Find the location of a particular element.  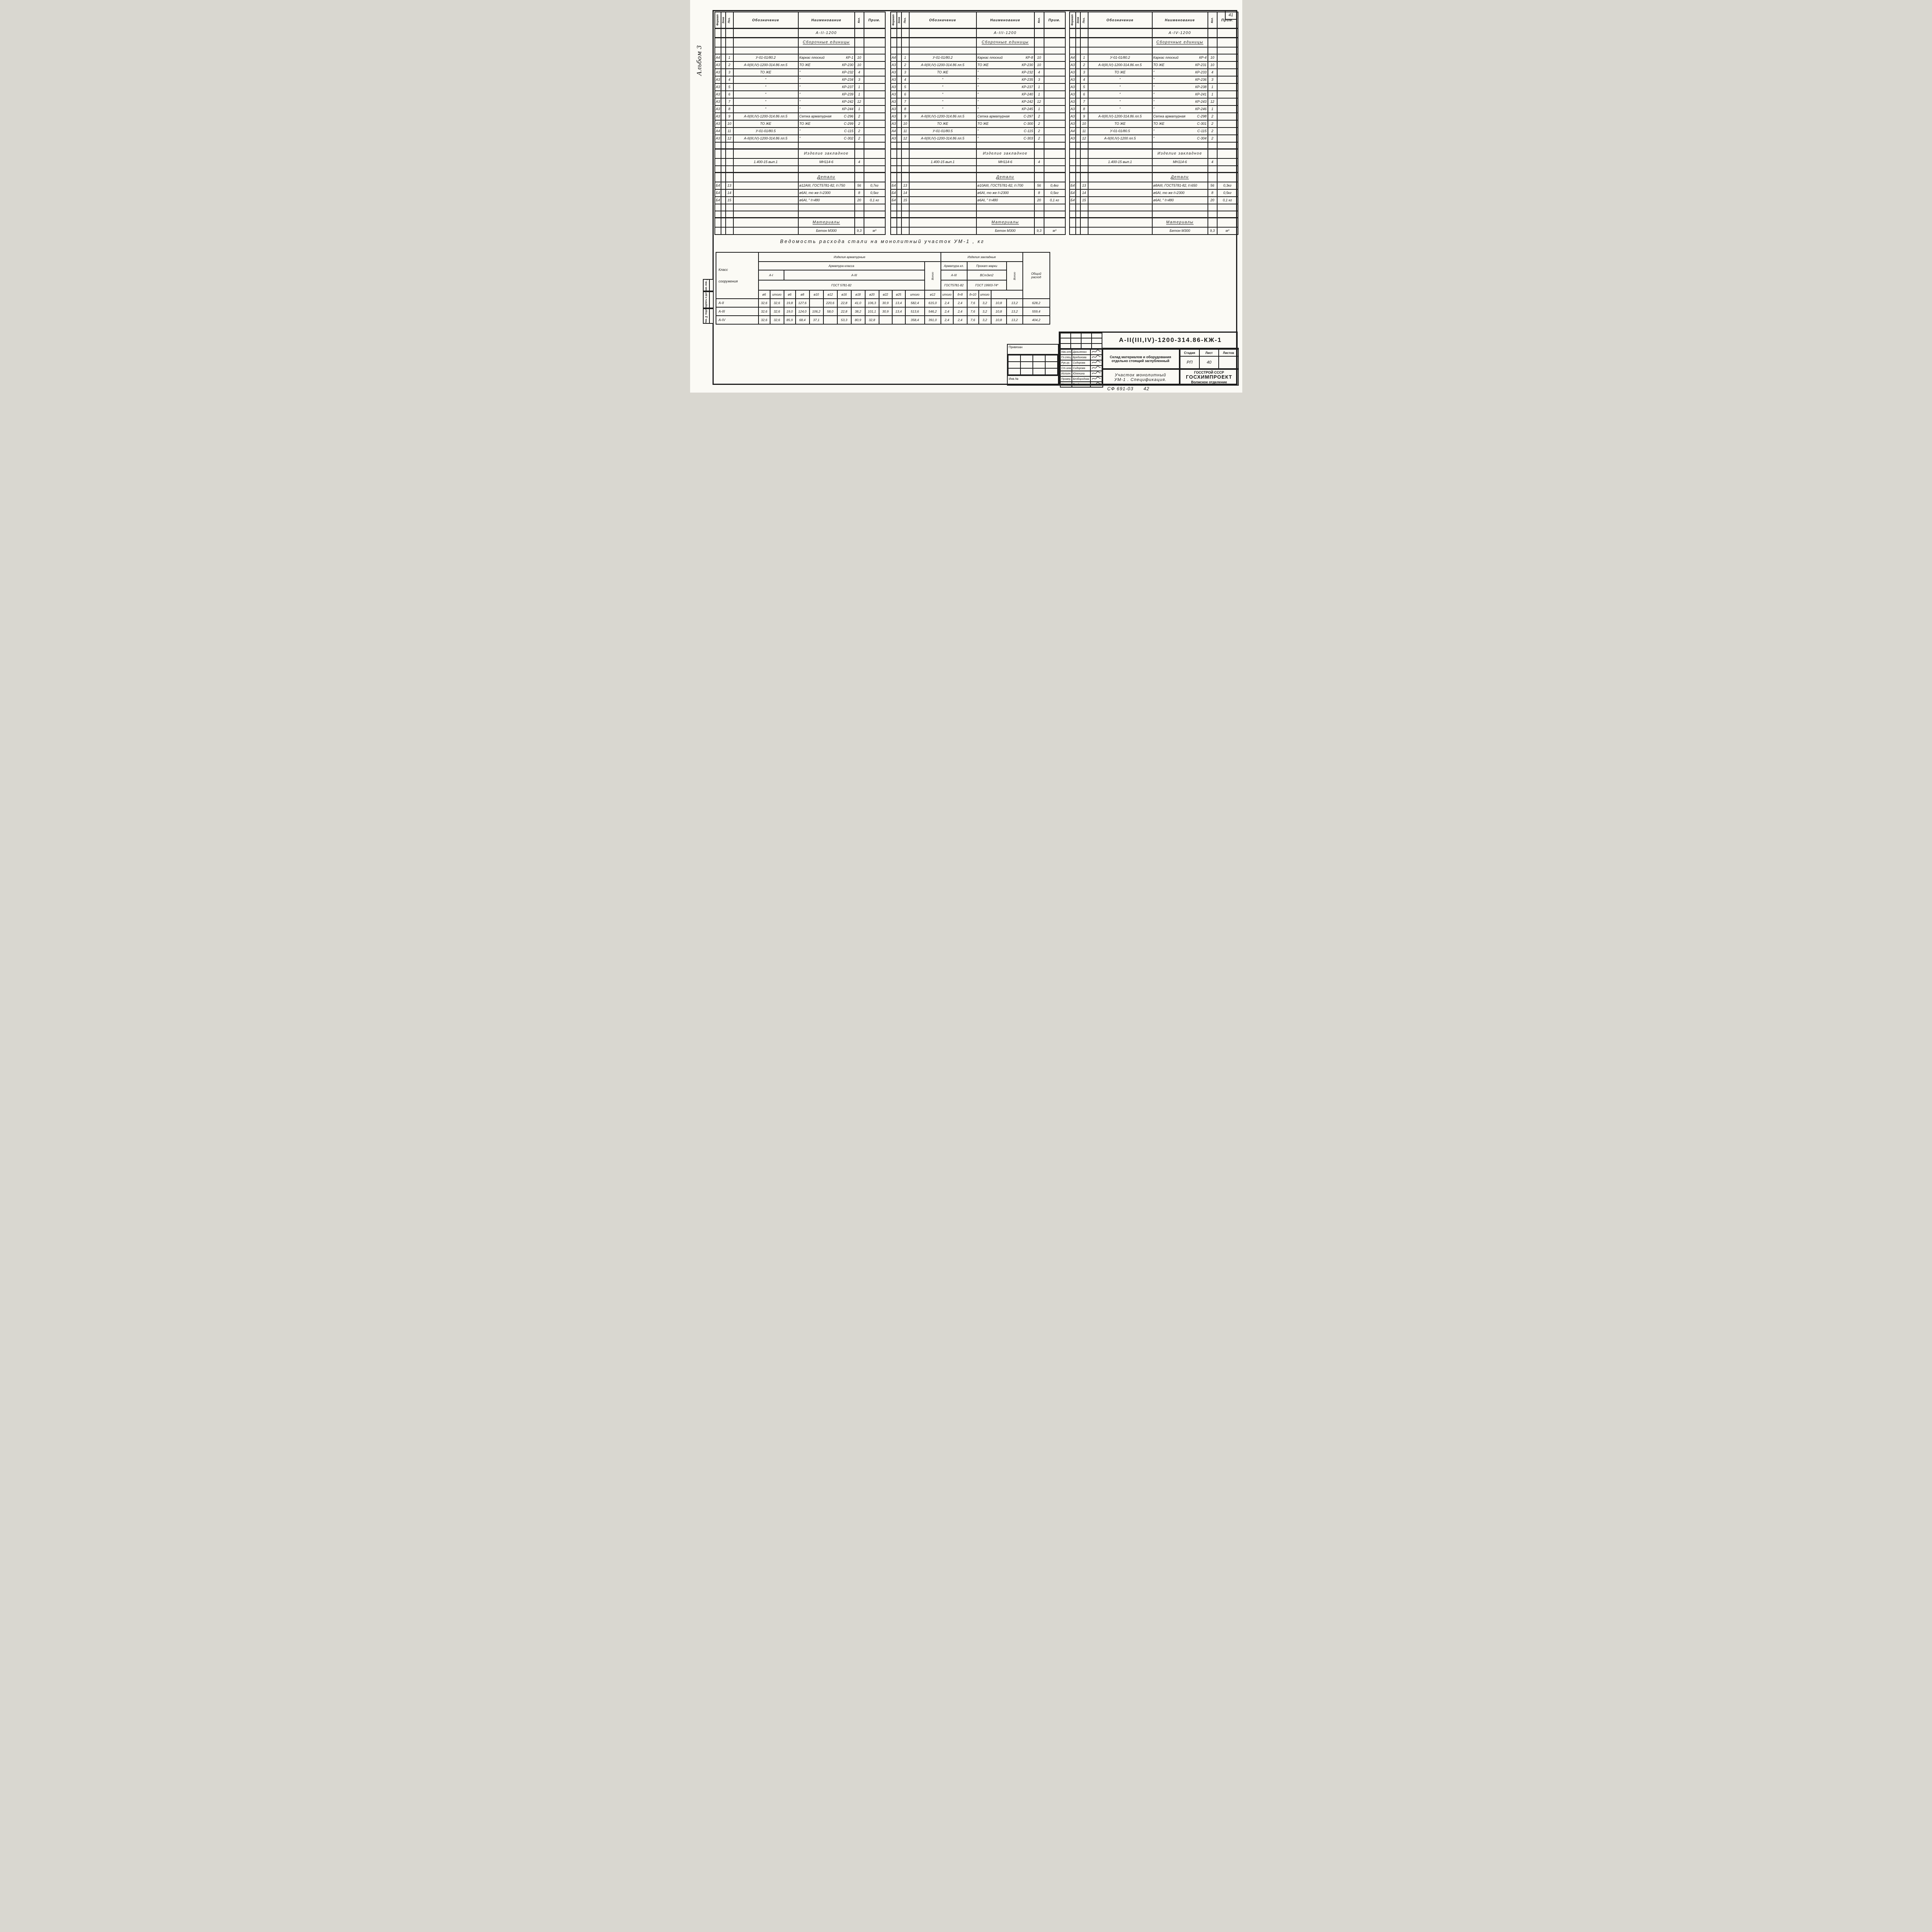

stage-label: Стадия is located at coordinates (1190, 353).